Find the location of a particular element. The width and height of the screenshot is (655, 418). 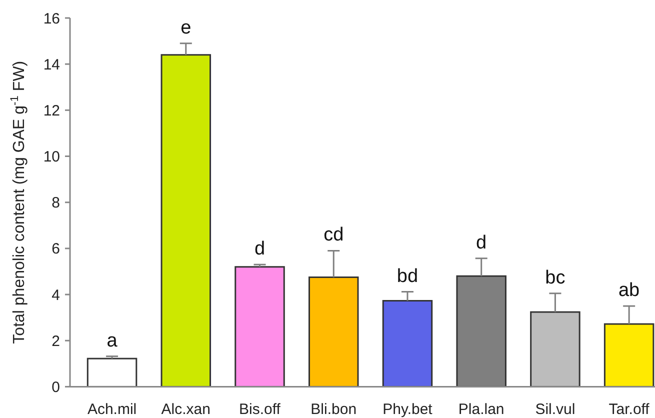

y-tick-label: 12 is located at coordinates (51, 111).